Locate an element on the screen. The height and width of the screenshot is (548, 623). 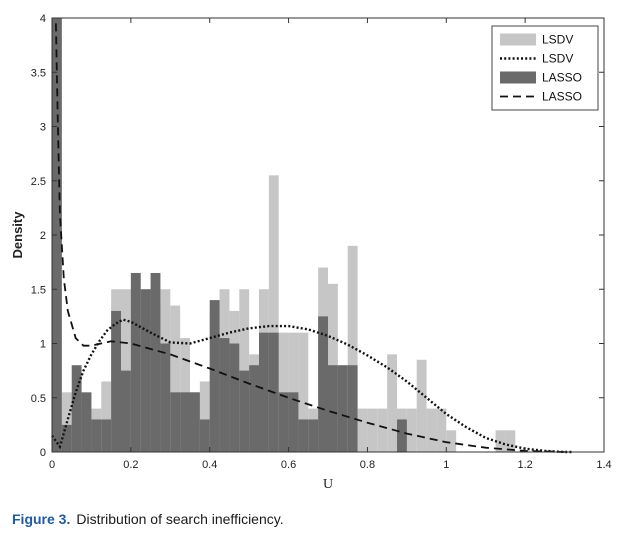
y-tick-label-4: 2 is located at coordinates (43, 236).